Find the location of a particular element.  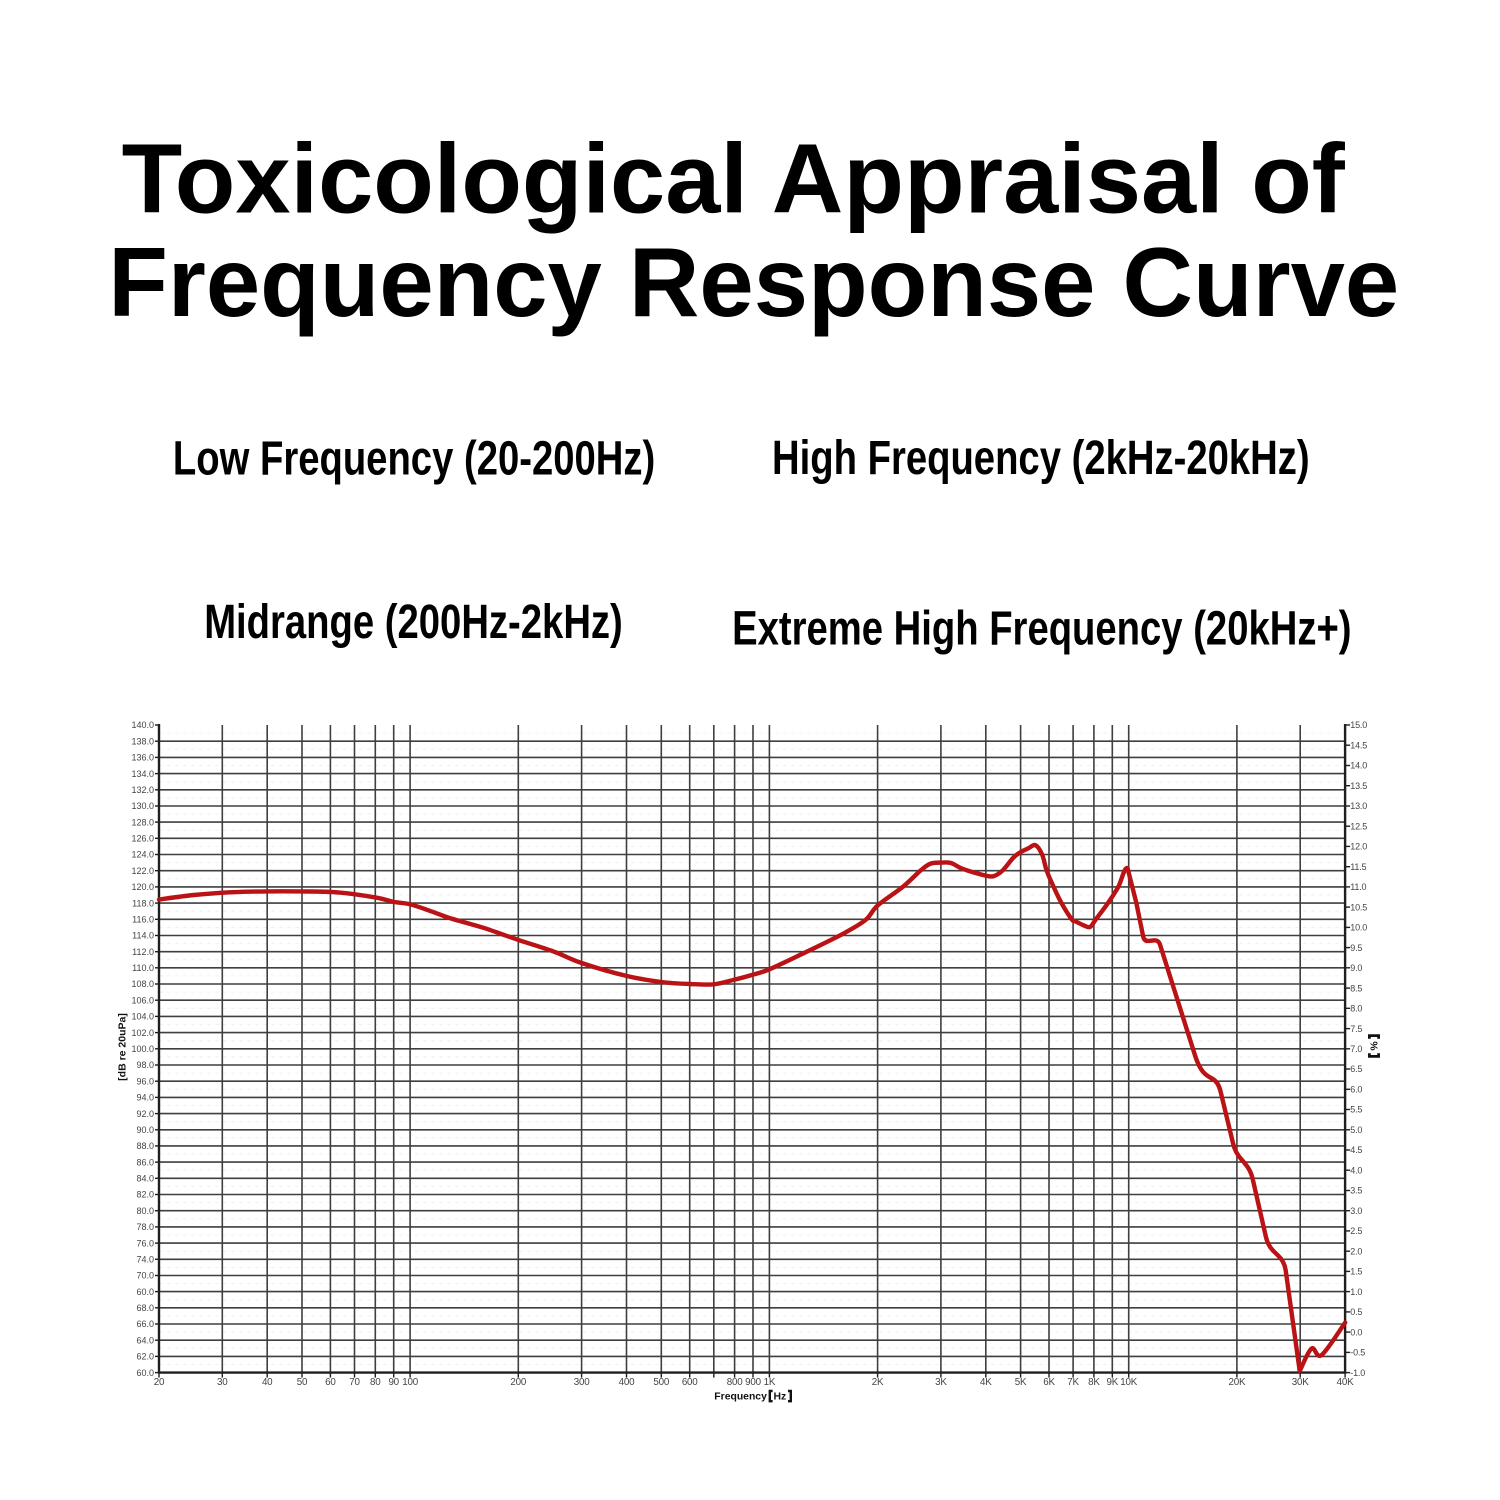

svg-text: 13.0 is located at coordinates (1358, 806).